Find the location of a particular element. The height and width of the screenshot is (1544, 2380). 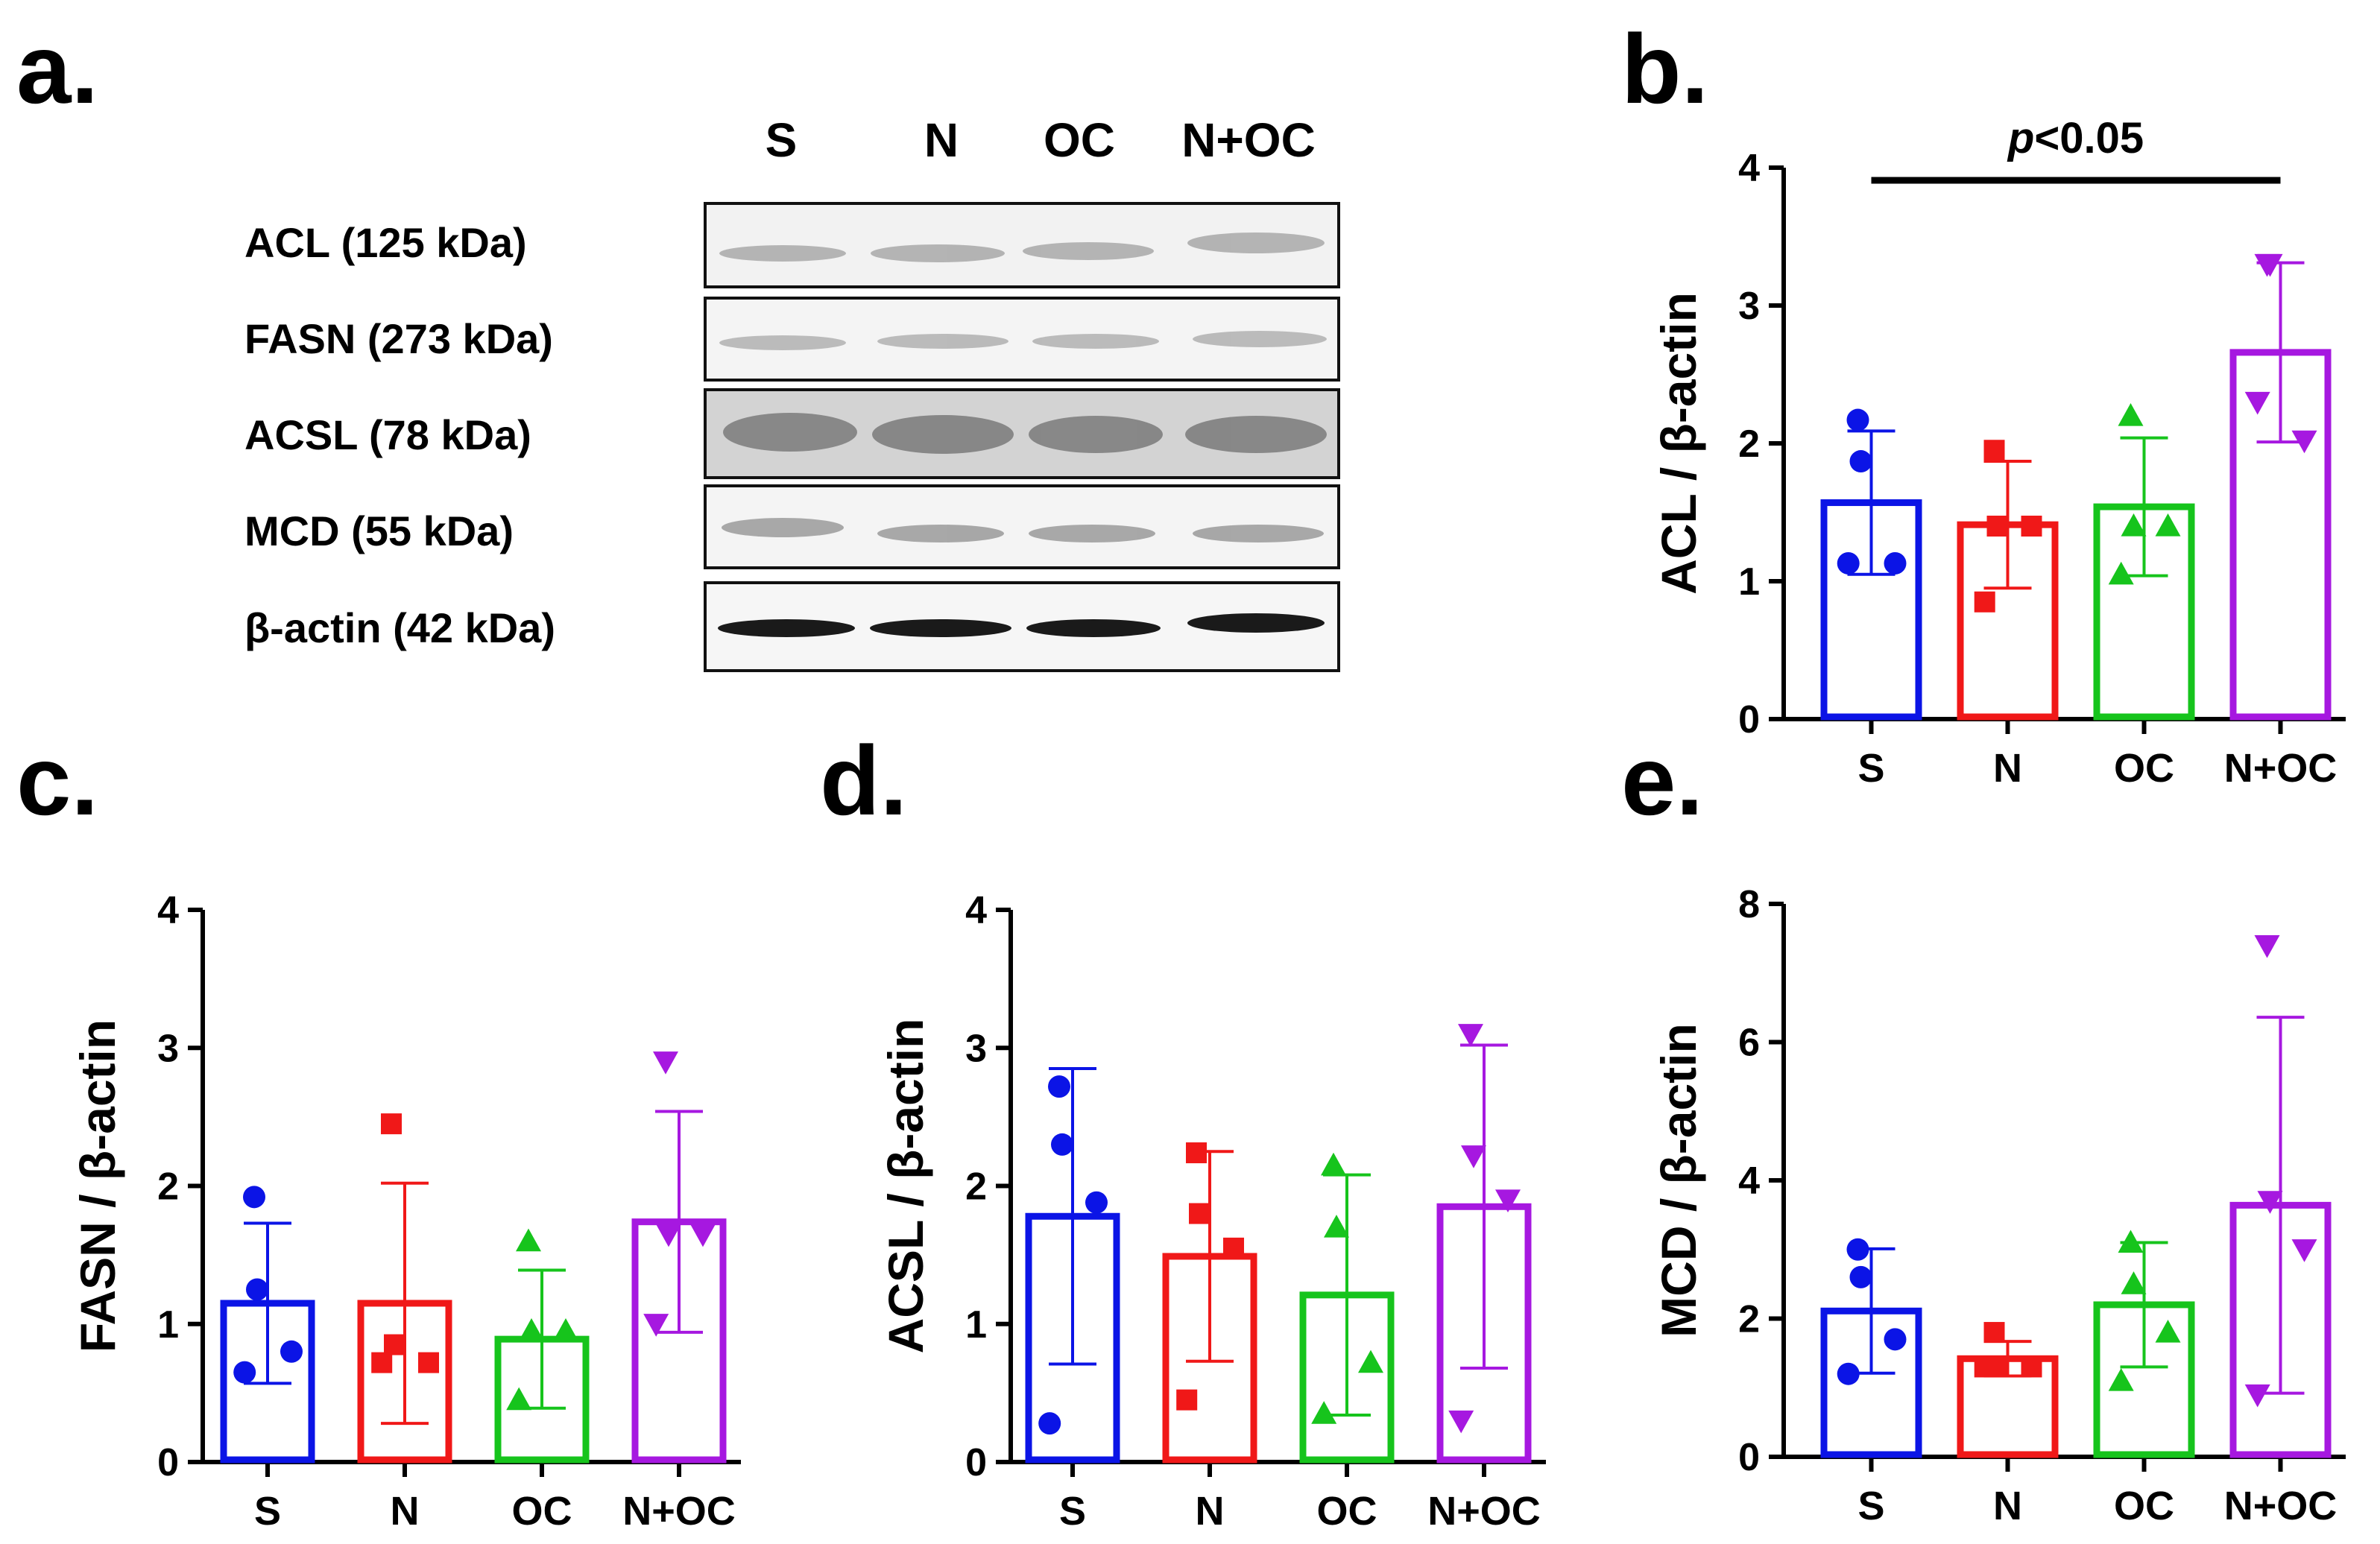

lane-label-oc: OC is located at coordinates (1079, 140).